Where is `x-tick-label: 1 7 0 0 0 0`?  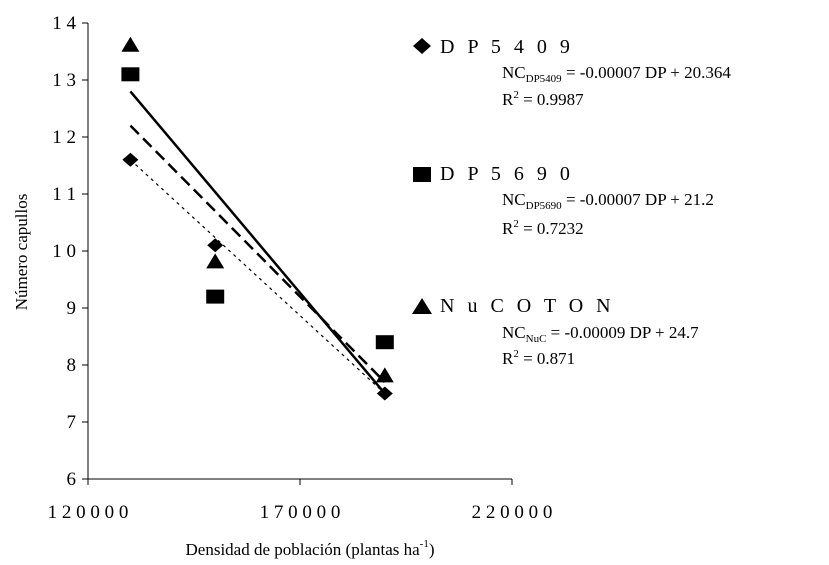 x-tick-label: 1 7 0 0 0 0 is located at coordinates (300, 512).